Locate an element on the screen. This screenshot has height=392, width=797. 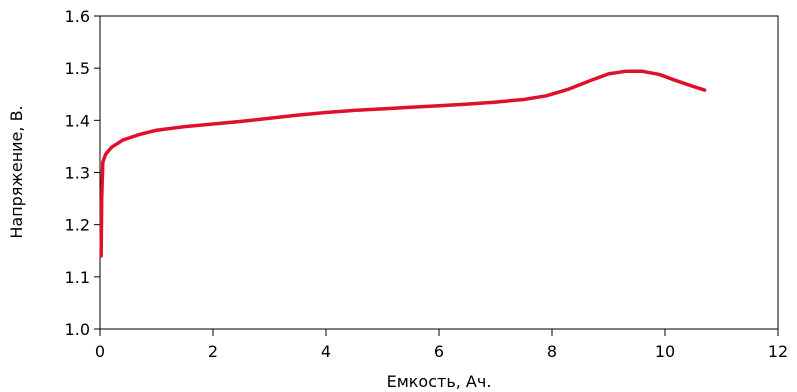
y-tick-label: 1.6 is located at coordinates (77, 16).